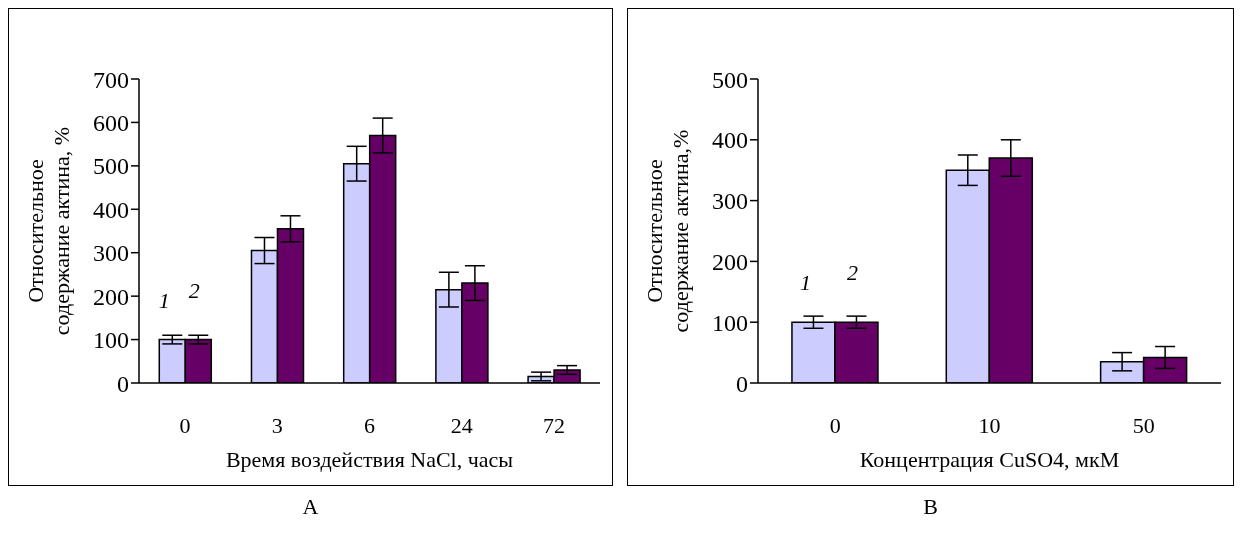 The width and height of the screenshot is (1245, 534). Describe the element at coordinates (310, 507) in the screenshot. I see `text: A` at that location.